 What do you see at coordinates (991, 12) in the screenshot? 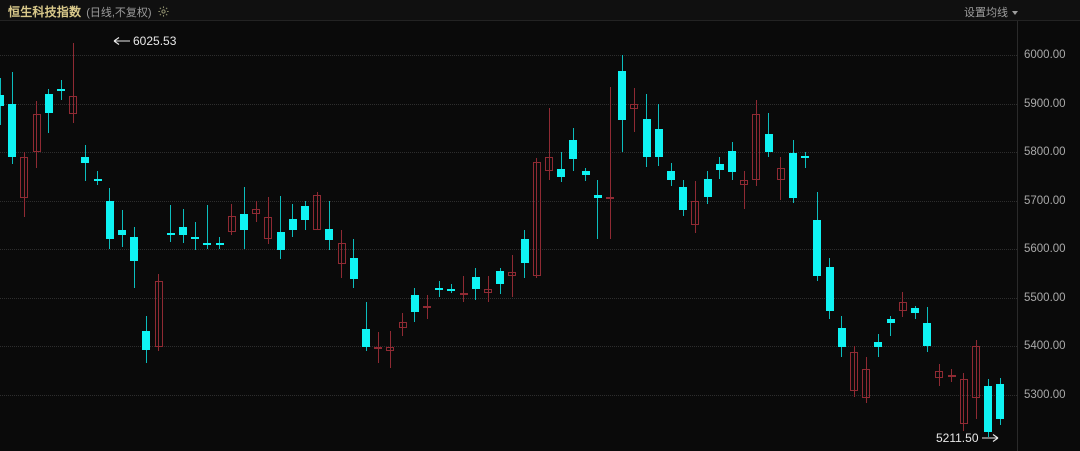
I see `ma-settings-button: 设置均线` at bounding box center [991, 12].